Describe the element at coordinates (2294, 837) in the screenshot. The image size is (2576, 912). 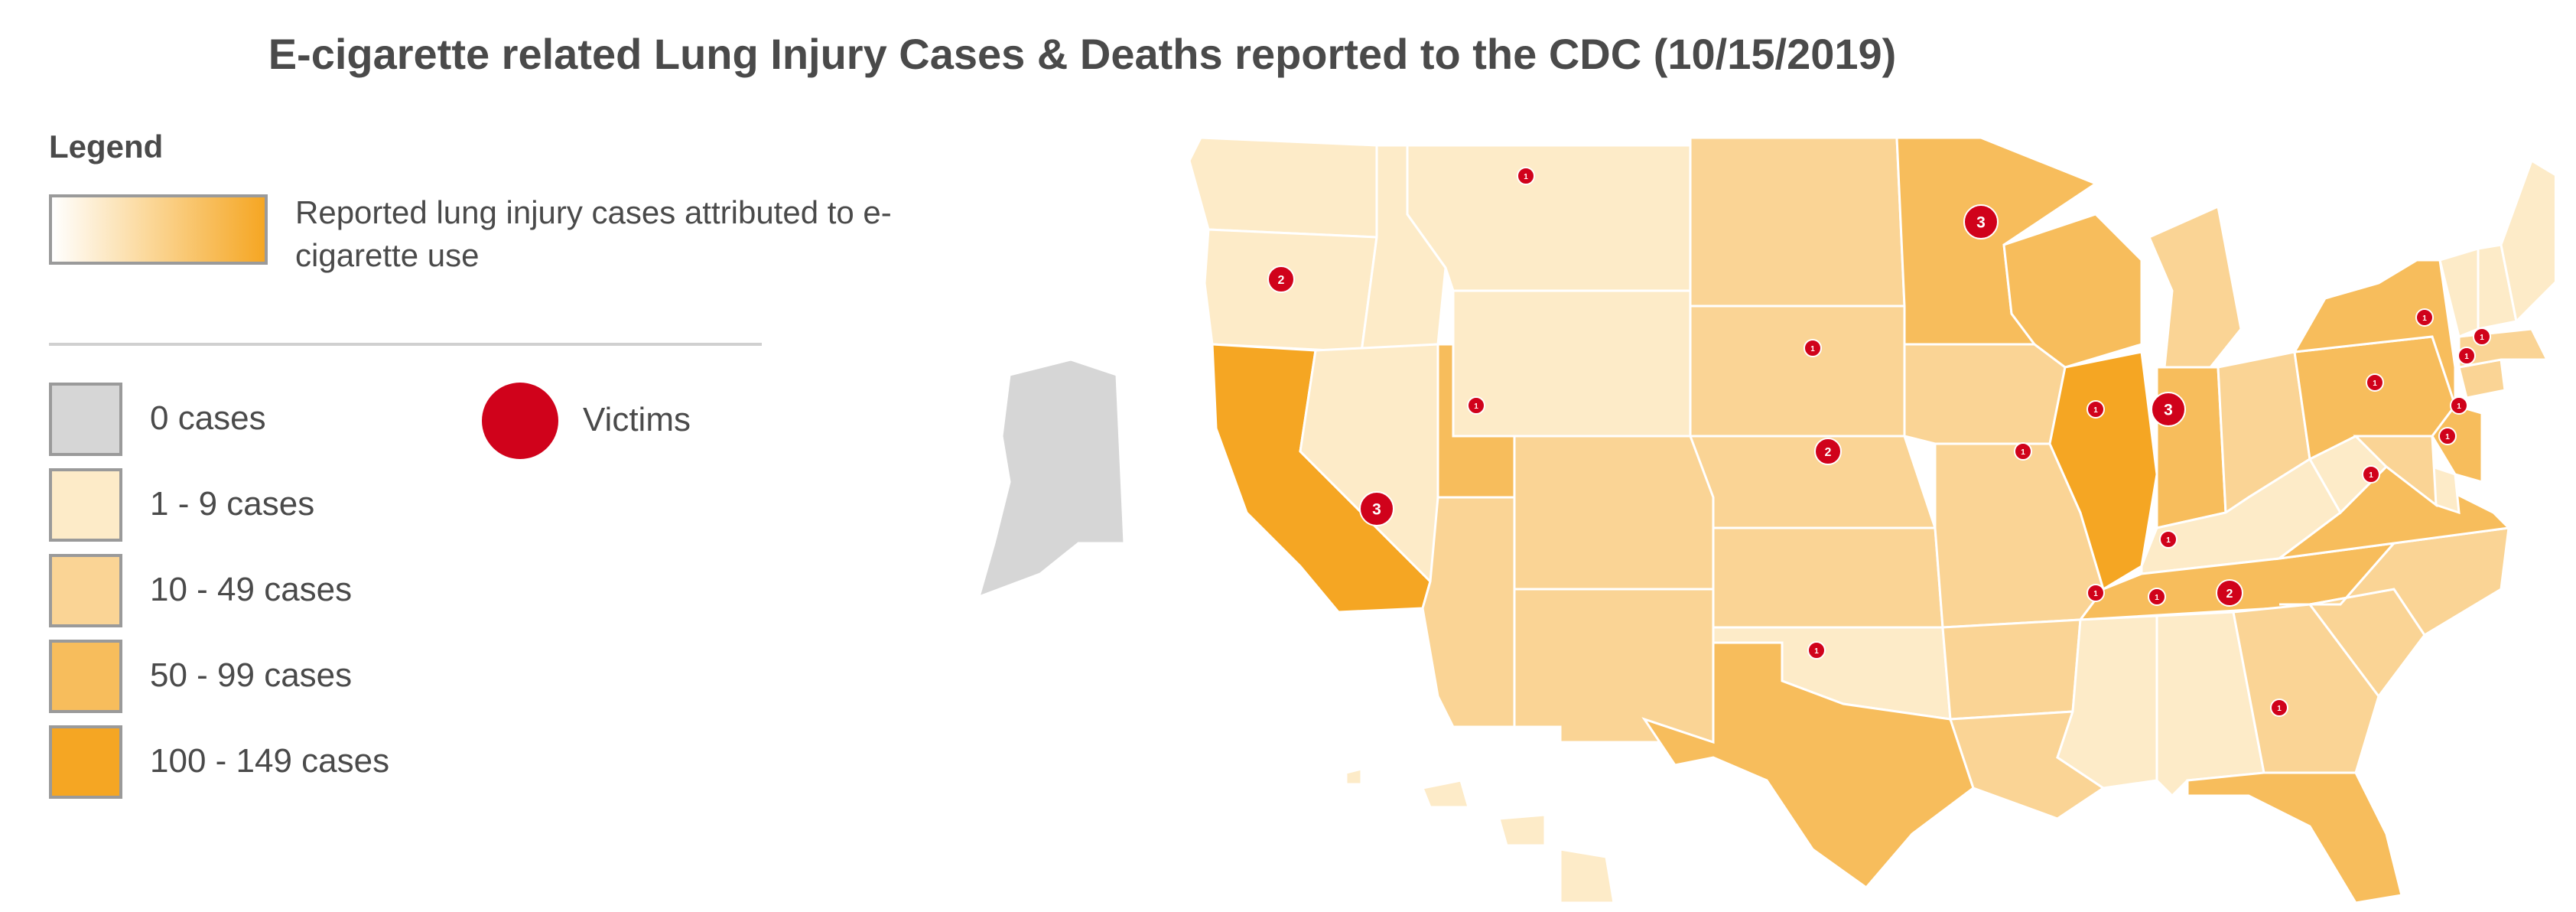
I see `state-florida` at that location.